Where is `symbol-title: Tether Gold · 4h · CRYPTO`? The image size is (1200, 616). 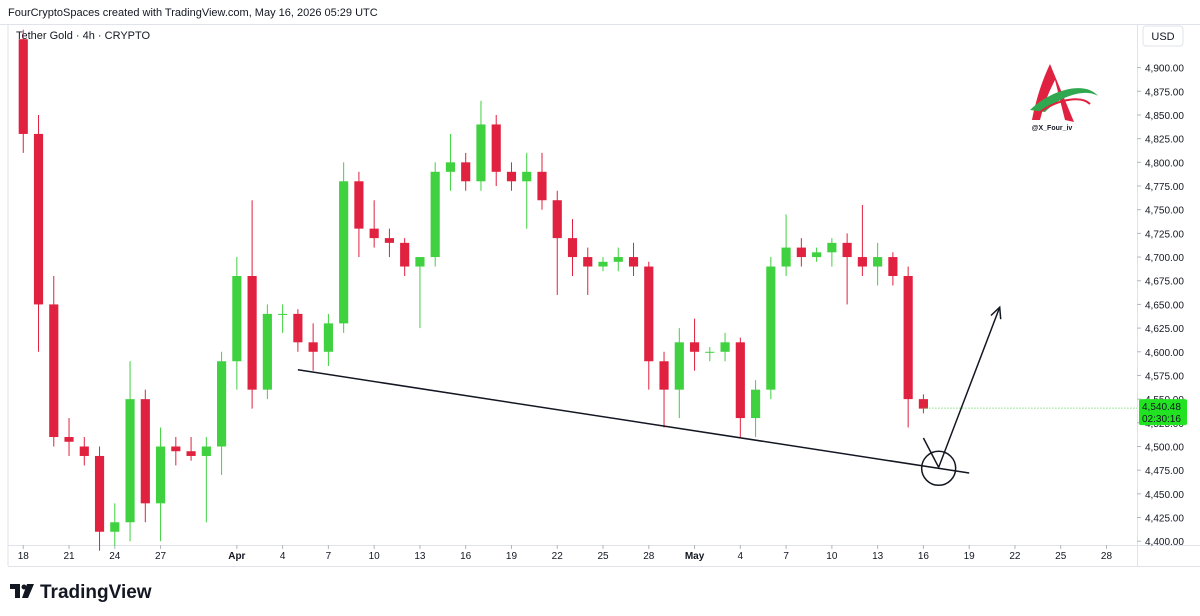
symbol-title: Tether Gold · 4h · CRYPTO is located at coordinates (83, 36).